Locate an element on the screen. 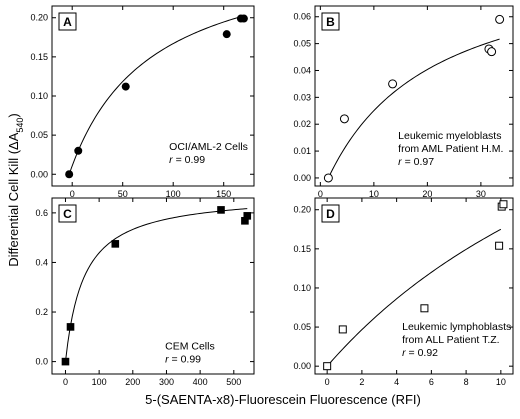  panel-c-y-tick-label: 0.6 is located at coordinates (41, 213).